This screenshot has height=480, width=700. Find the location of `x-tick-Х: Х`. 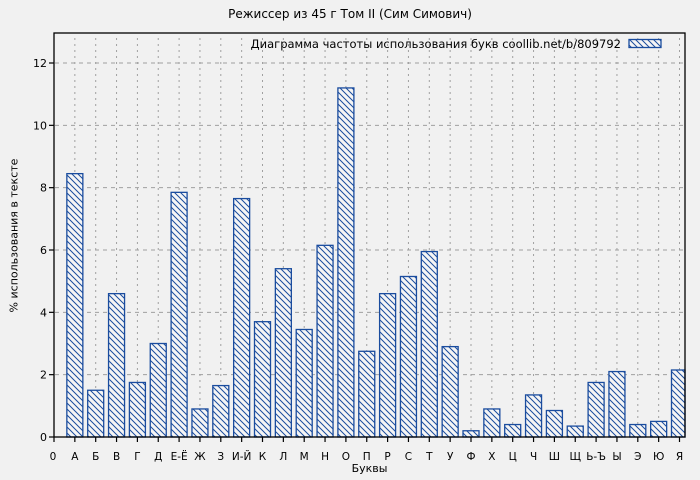

x-tick-Х: Х is located at coordinates (491, 457).